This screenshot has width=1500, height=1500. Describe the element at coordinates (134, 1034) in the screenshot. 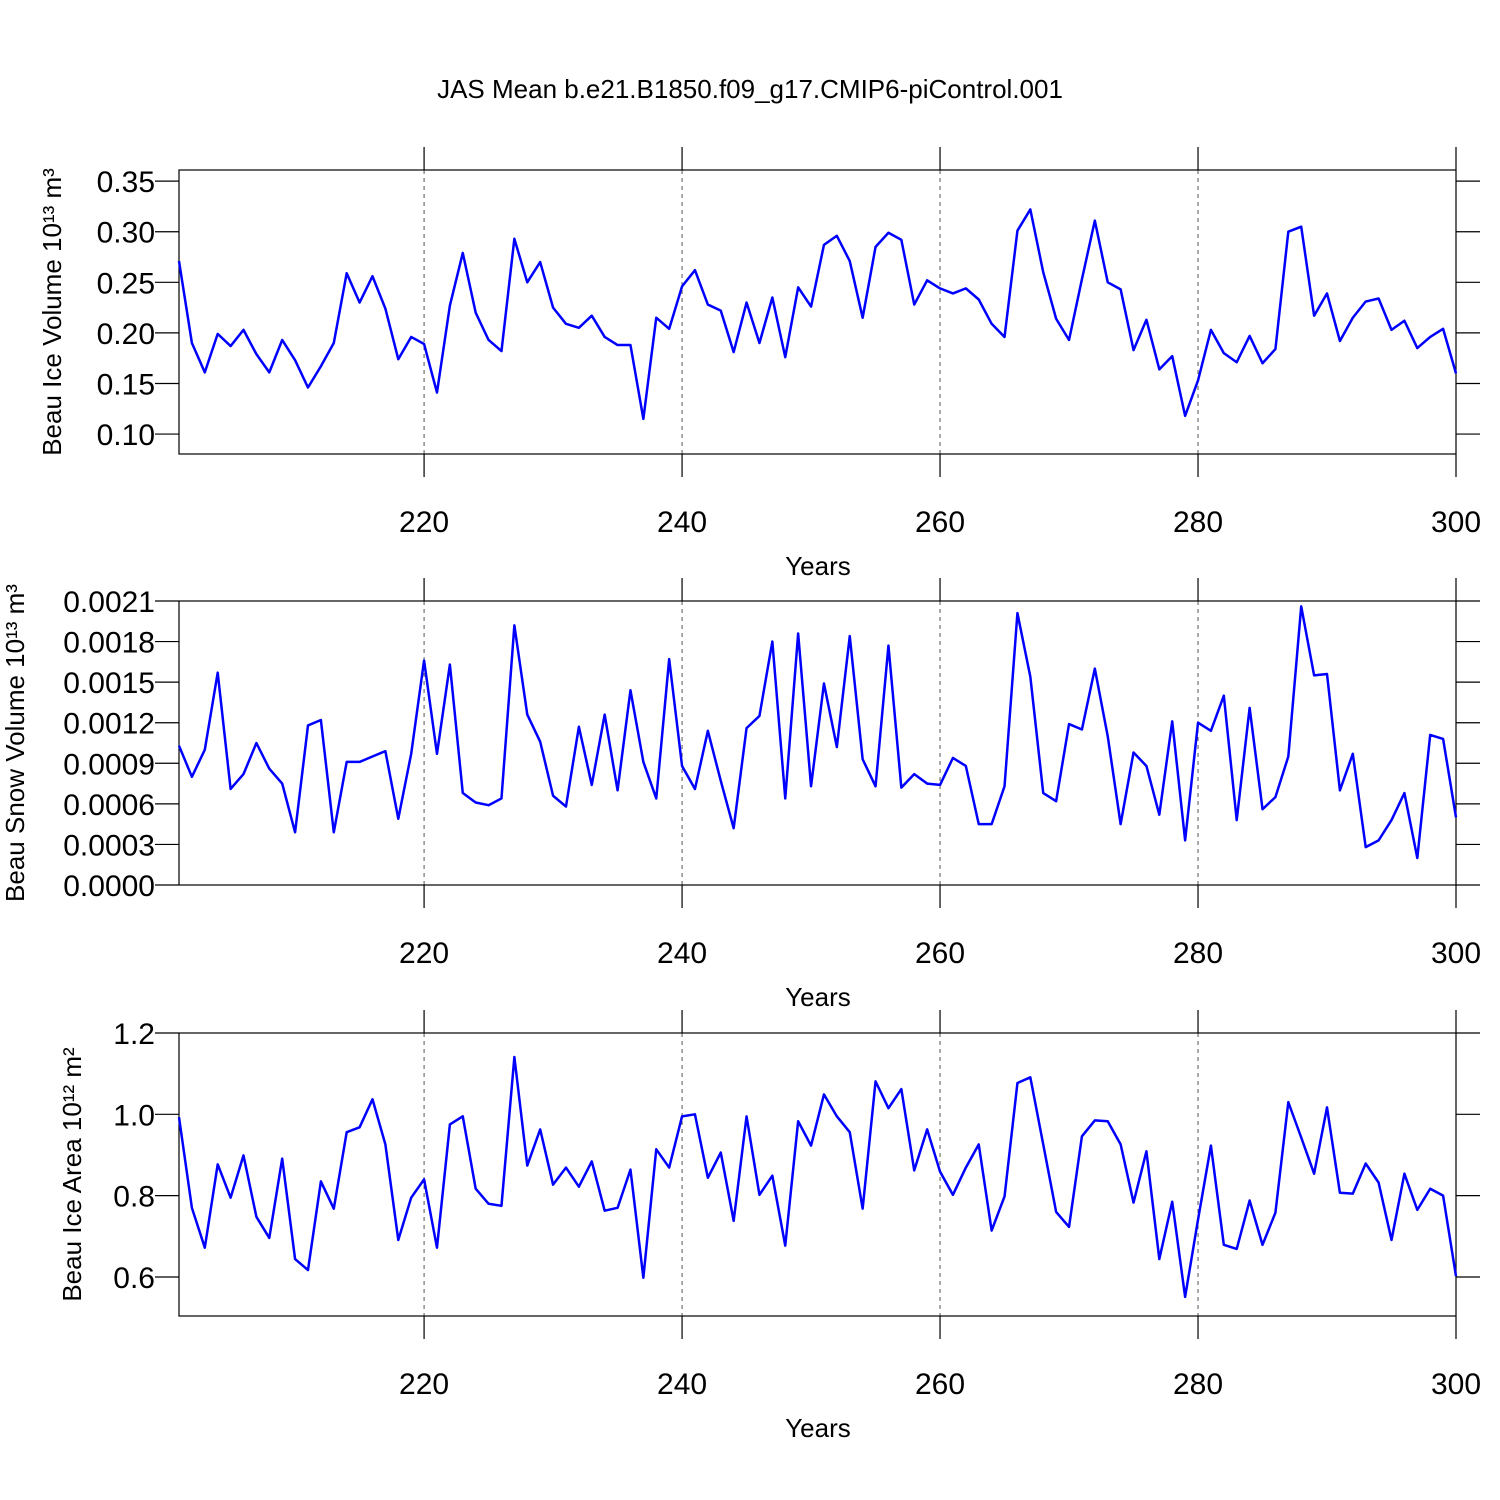

I see `y-tick-label: 1.2` at that location.